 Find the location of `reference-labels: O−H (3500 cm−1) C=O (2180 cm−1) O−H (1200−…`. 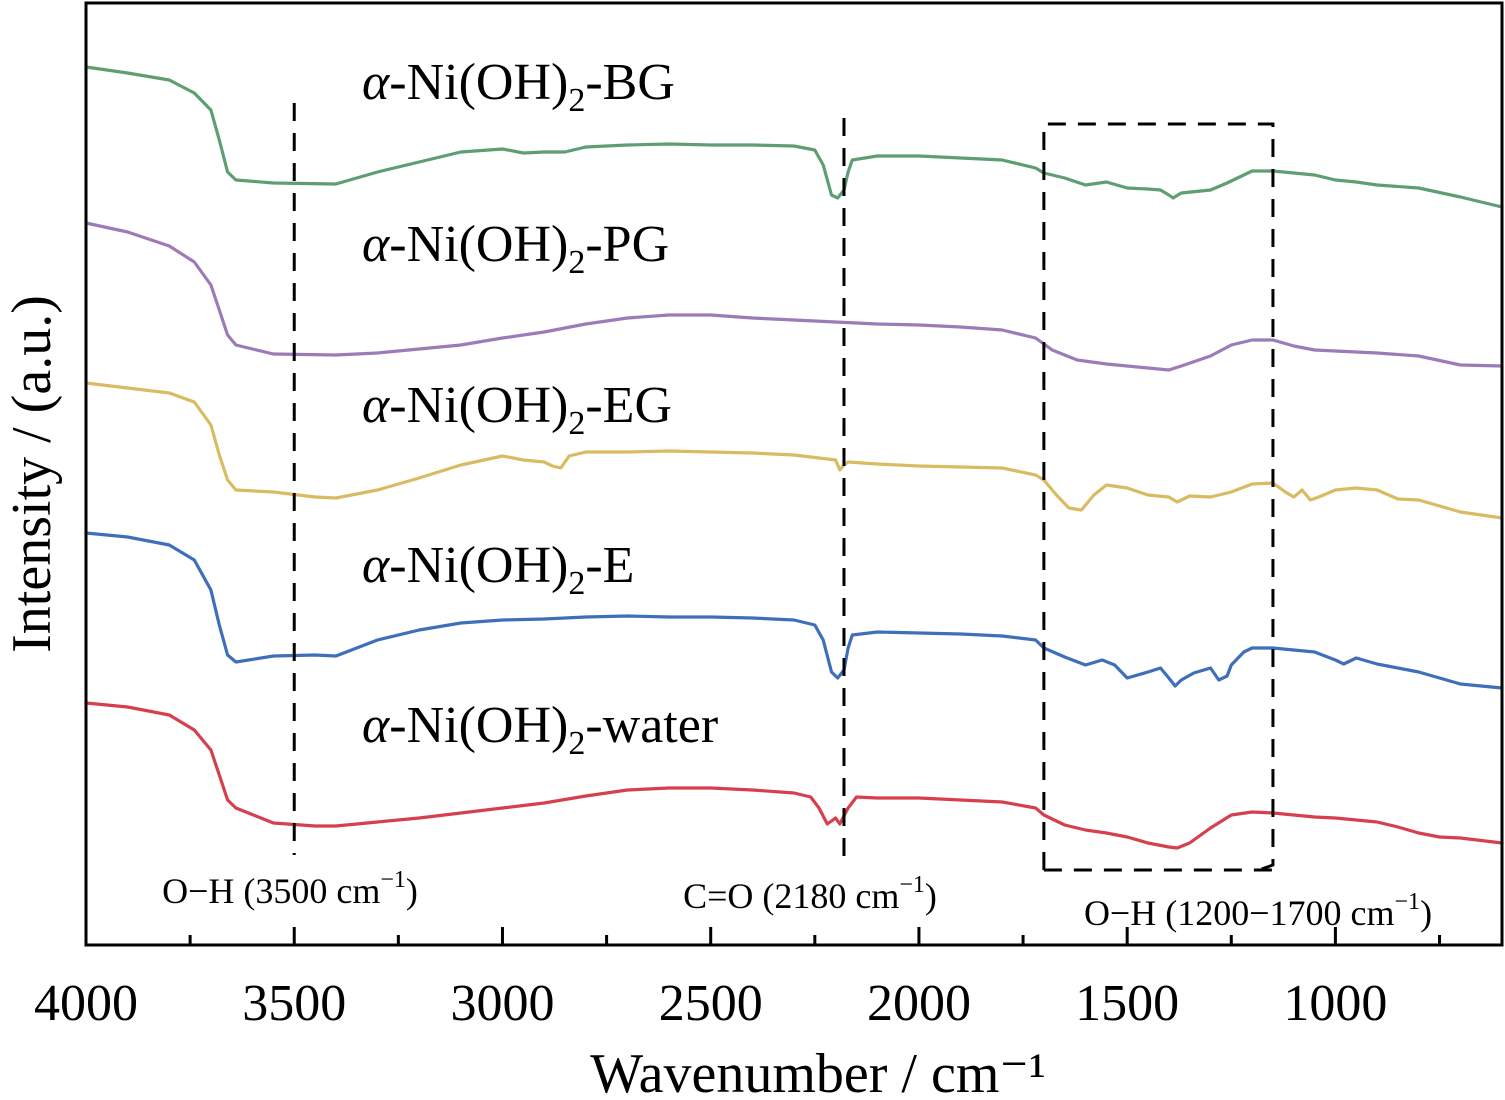

reference-labels: O−H (3500 cm−1) C=O (2180 cm−1) O−H (1200−… is located at coordinates (797, 900).